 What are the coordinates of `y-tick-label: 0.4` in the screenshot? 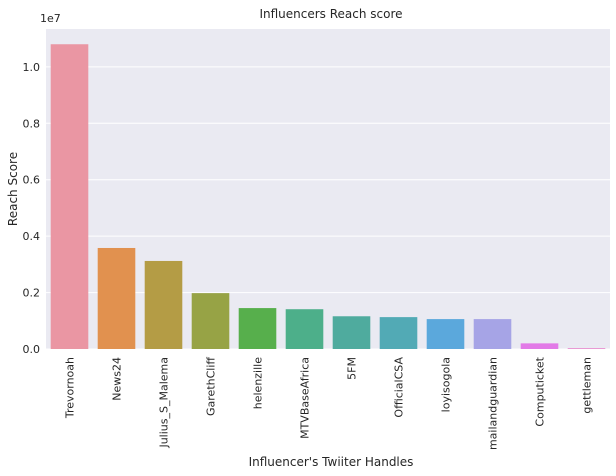 It's located at (32, 236).